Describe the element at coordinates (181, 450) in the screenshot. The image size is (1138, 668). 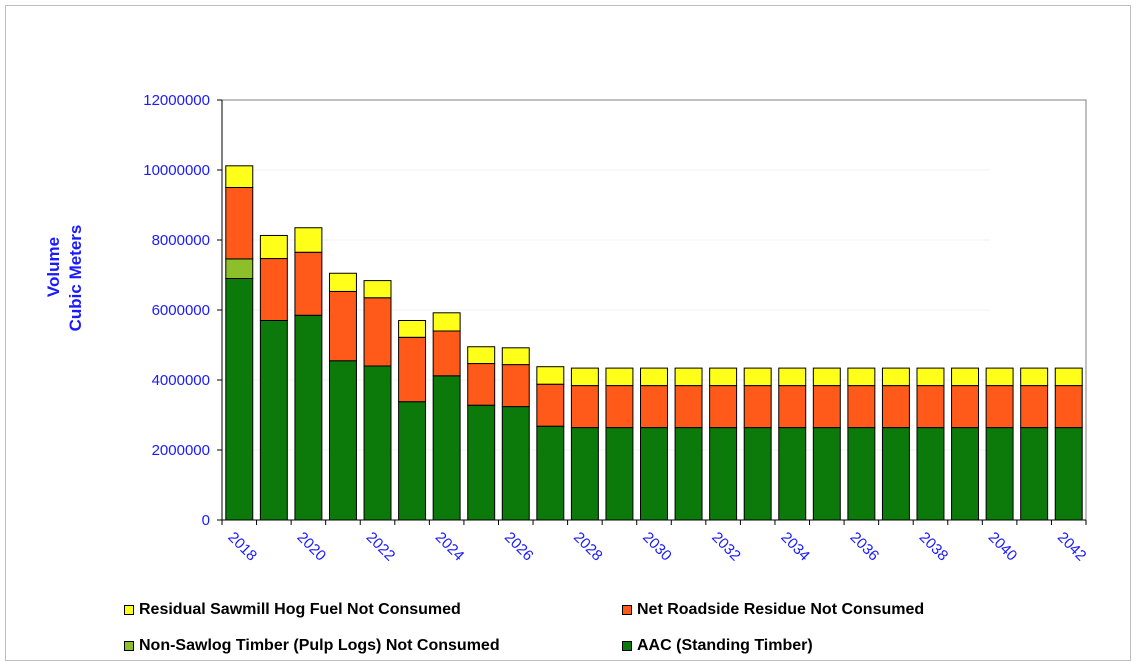
I see `y-tick-label-1: 2000000` at that location.